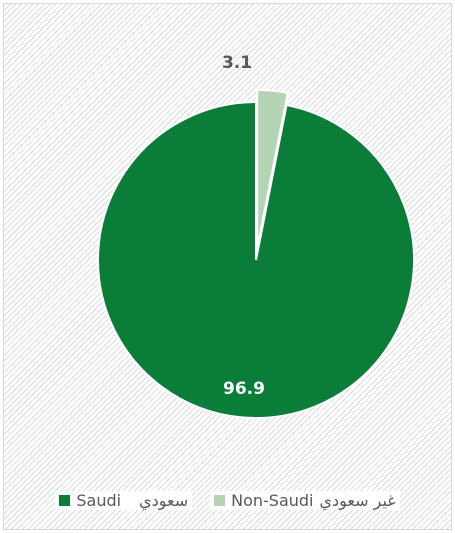 This screenshot has height=533, width=455. What do you see at coordinates (243, 226) in the screenshot?
I see `pie-data-labels: 96.9 3.1` at bounding box center [243, 226].